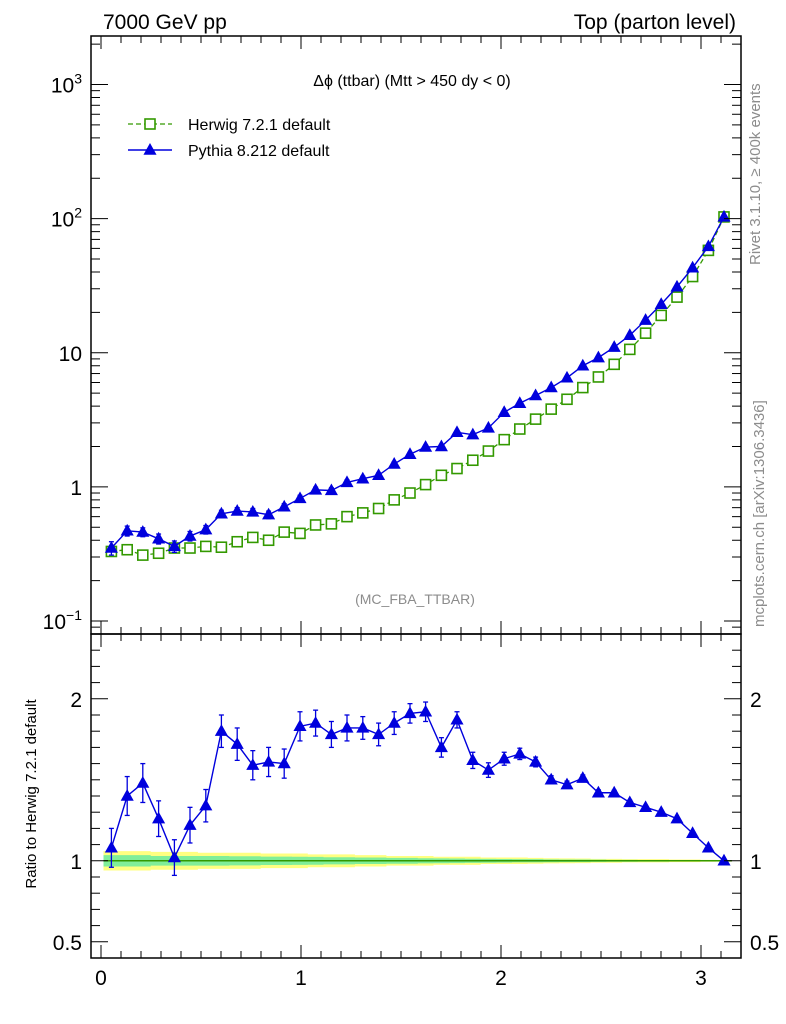  Describe the element at coordinates (756, 862) in the screenshot. I see `y-tick-label-right: 1` at that location.